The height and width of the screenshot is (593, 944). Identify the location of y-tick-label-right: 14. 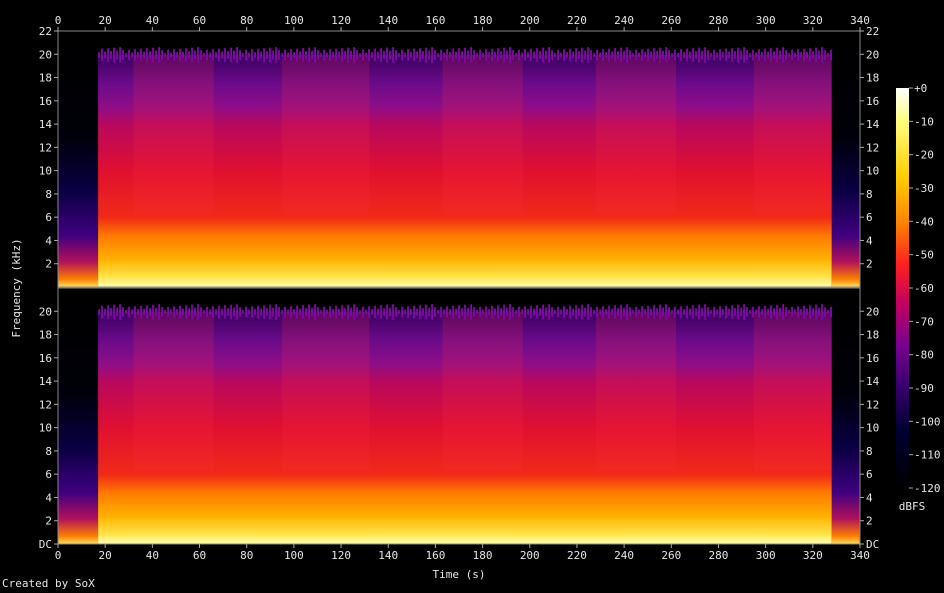
(873, 124).